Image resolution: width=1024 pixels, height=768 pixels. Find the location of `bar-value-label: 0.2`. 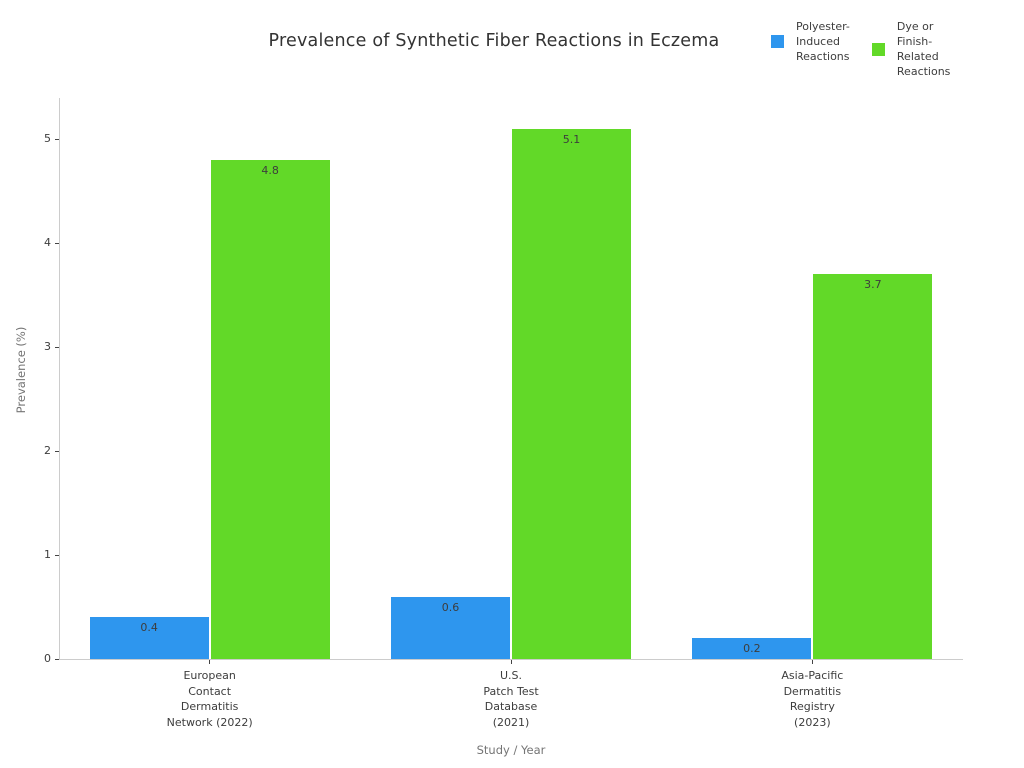

bar-value-label: 0.2 is located at coordinates (752, 649).